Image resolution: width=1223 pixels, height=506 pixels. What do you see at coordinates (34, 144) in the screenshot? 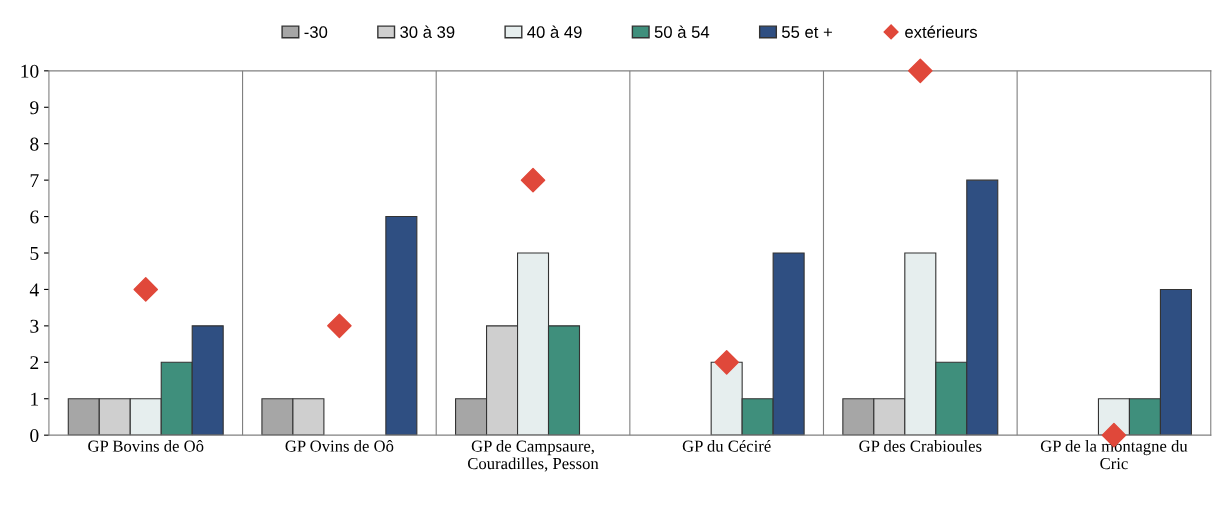
I see `y-tick-label: 8` at bounding box center [34, 144].